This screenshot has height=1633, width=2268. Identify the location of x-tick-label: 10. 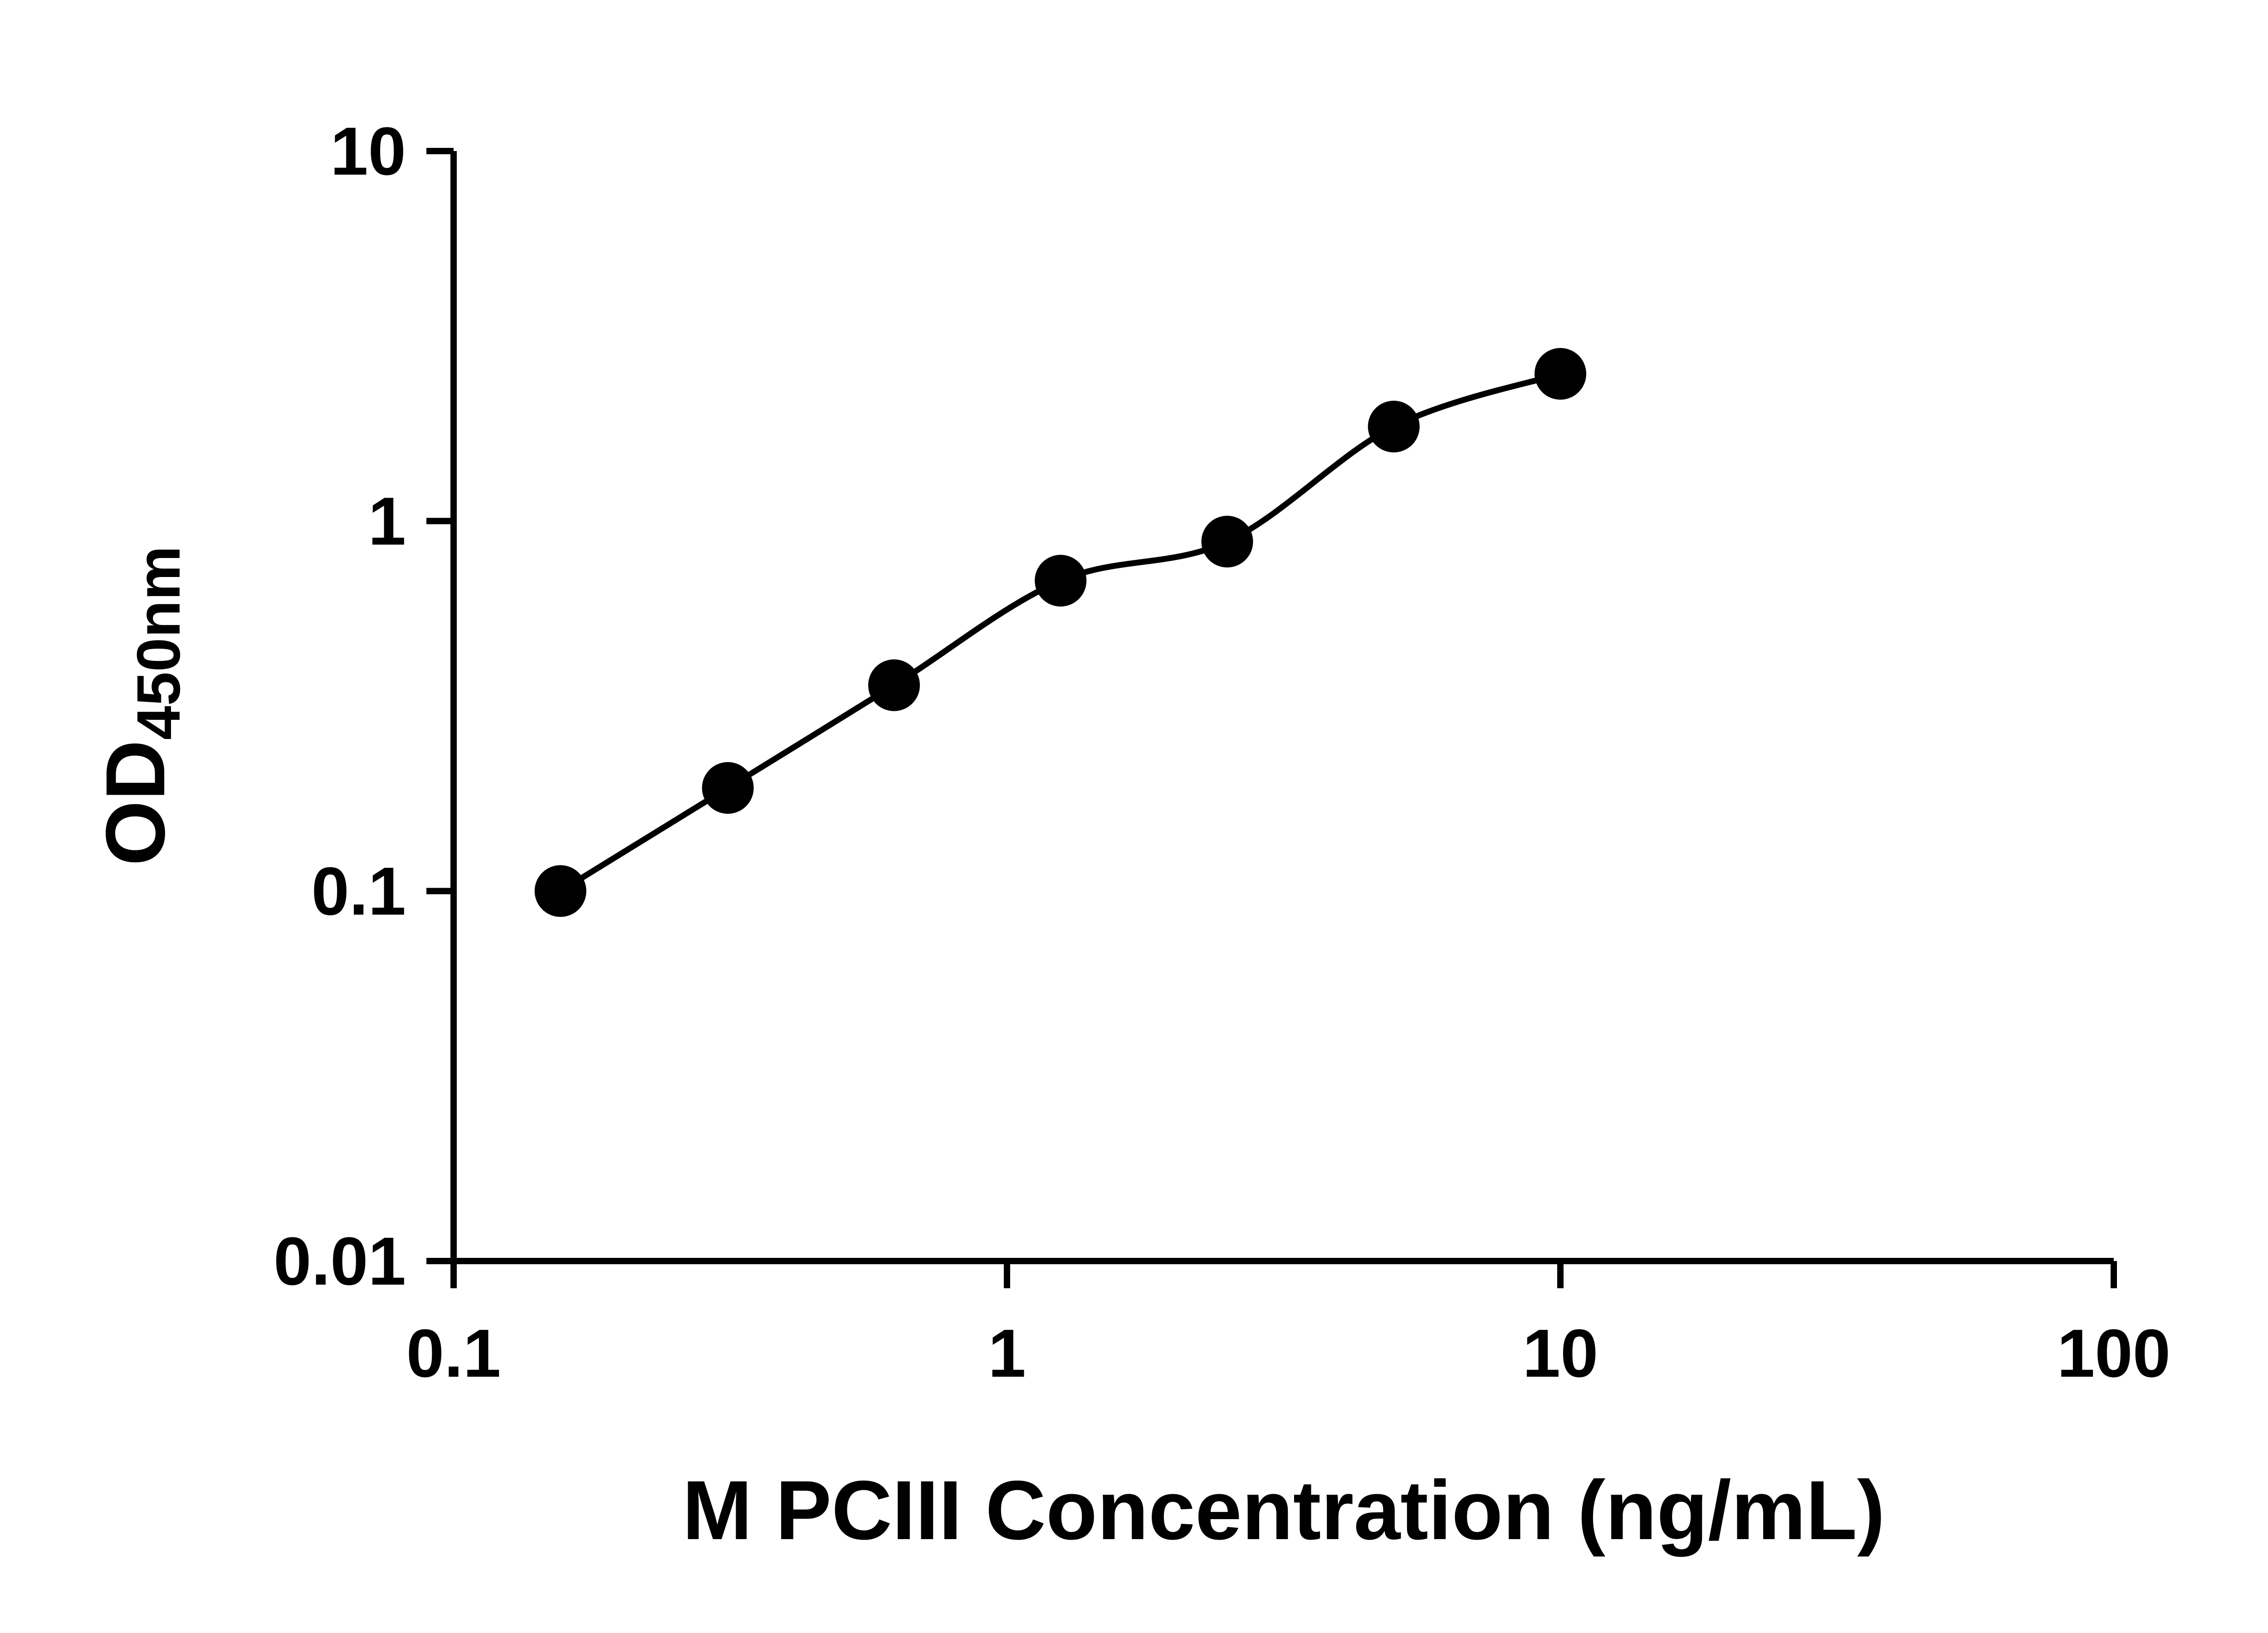
(1560, 1353).